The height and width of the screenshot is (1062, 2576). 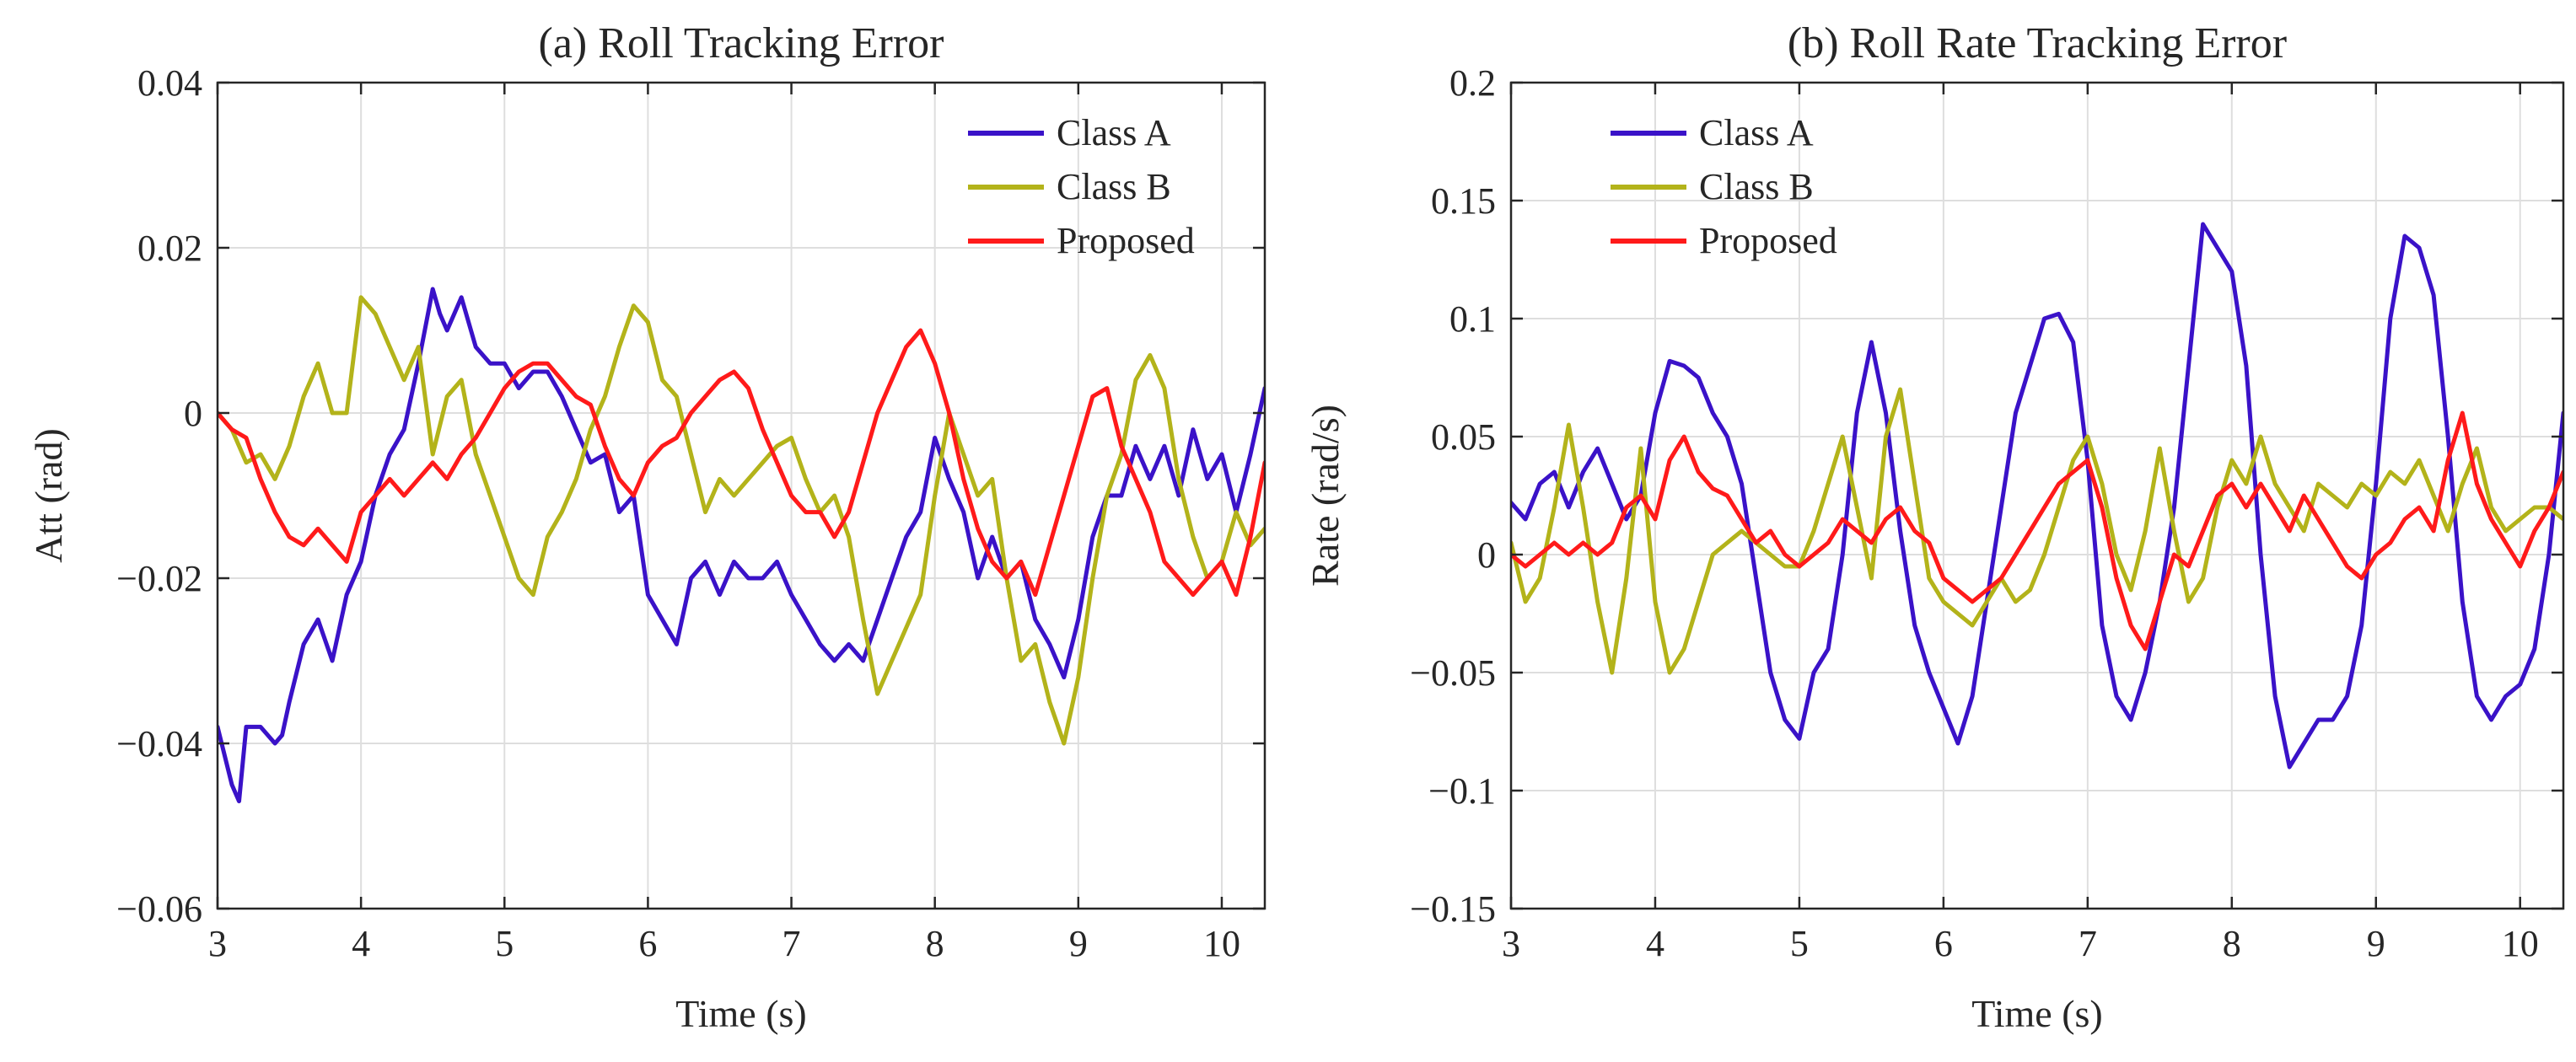 What do you see at coordinates (1453, 909) in the screenshot?
I see `y-tick-label: −0.15` at bounding box center [1453, 909].